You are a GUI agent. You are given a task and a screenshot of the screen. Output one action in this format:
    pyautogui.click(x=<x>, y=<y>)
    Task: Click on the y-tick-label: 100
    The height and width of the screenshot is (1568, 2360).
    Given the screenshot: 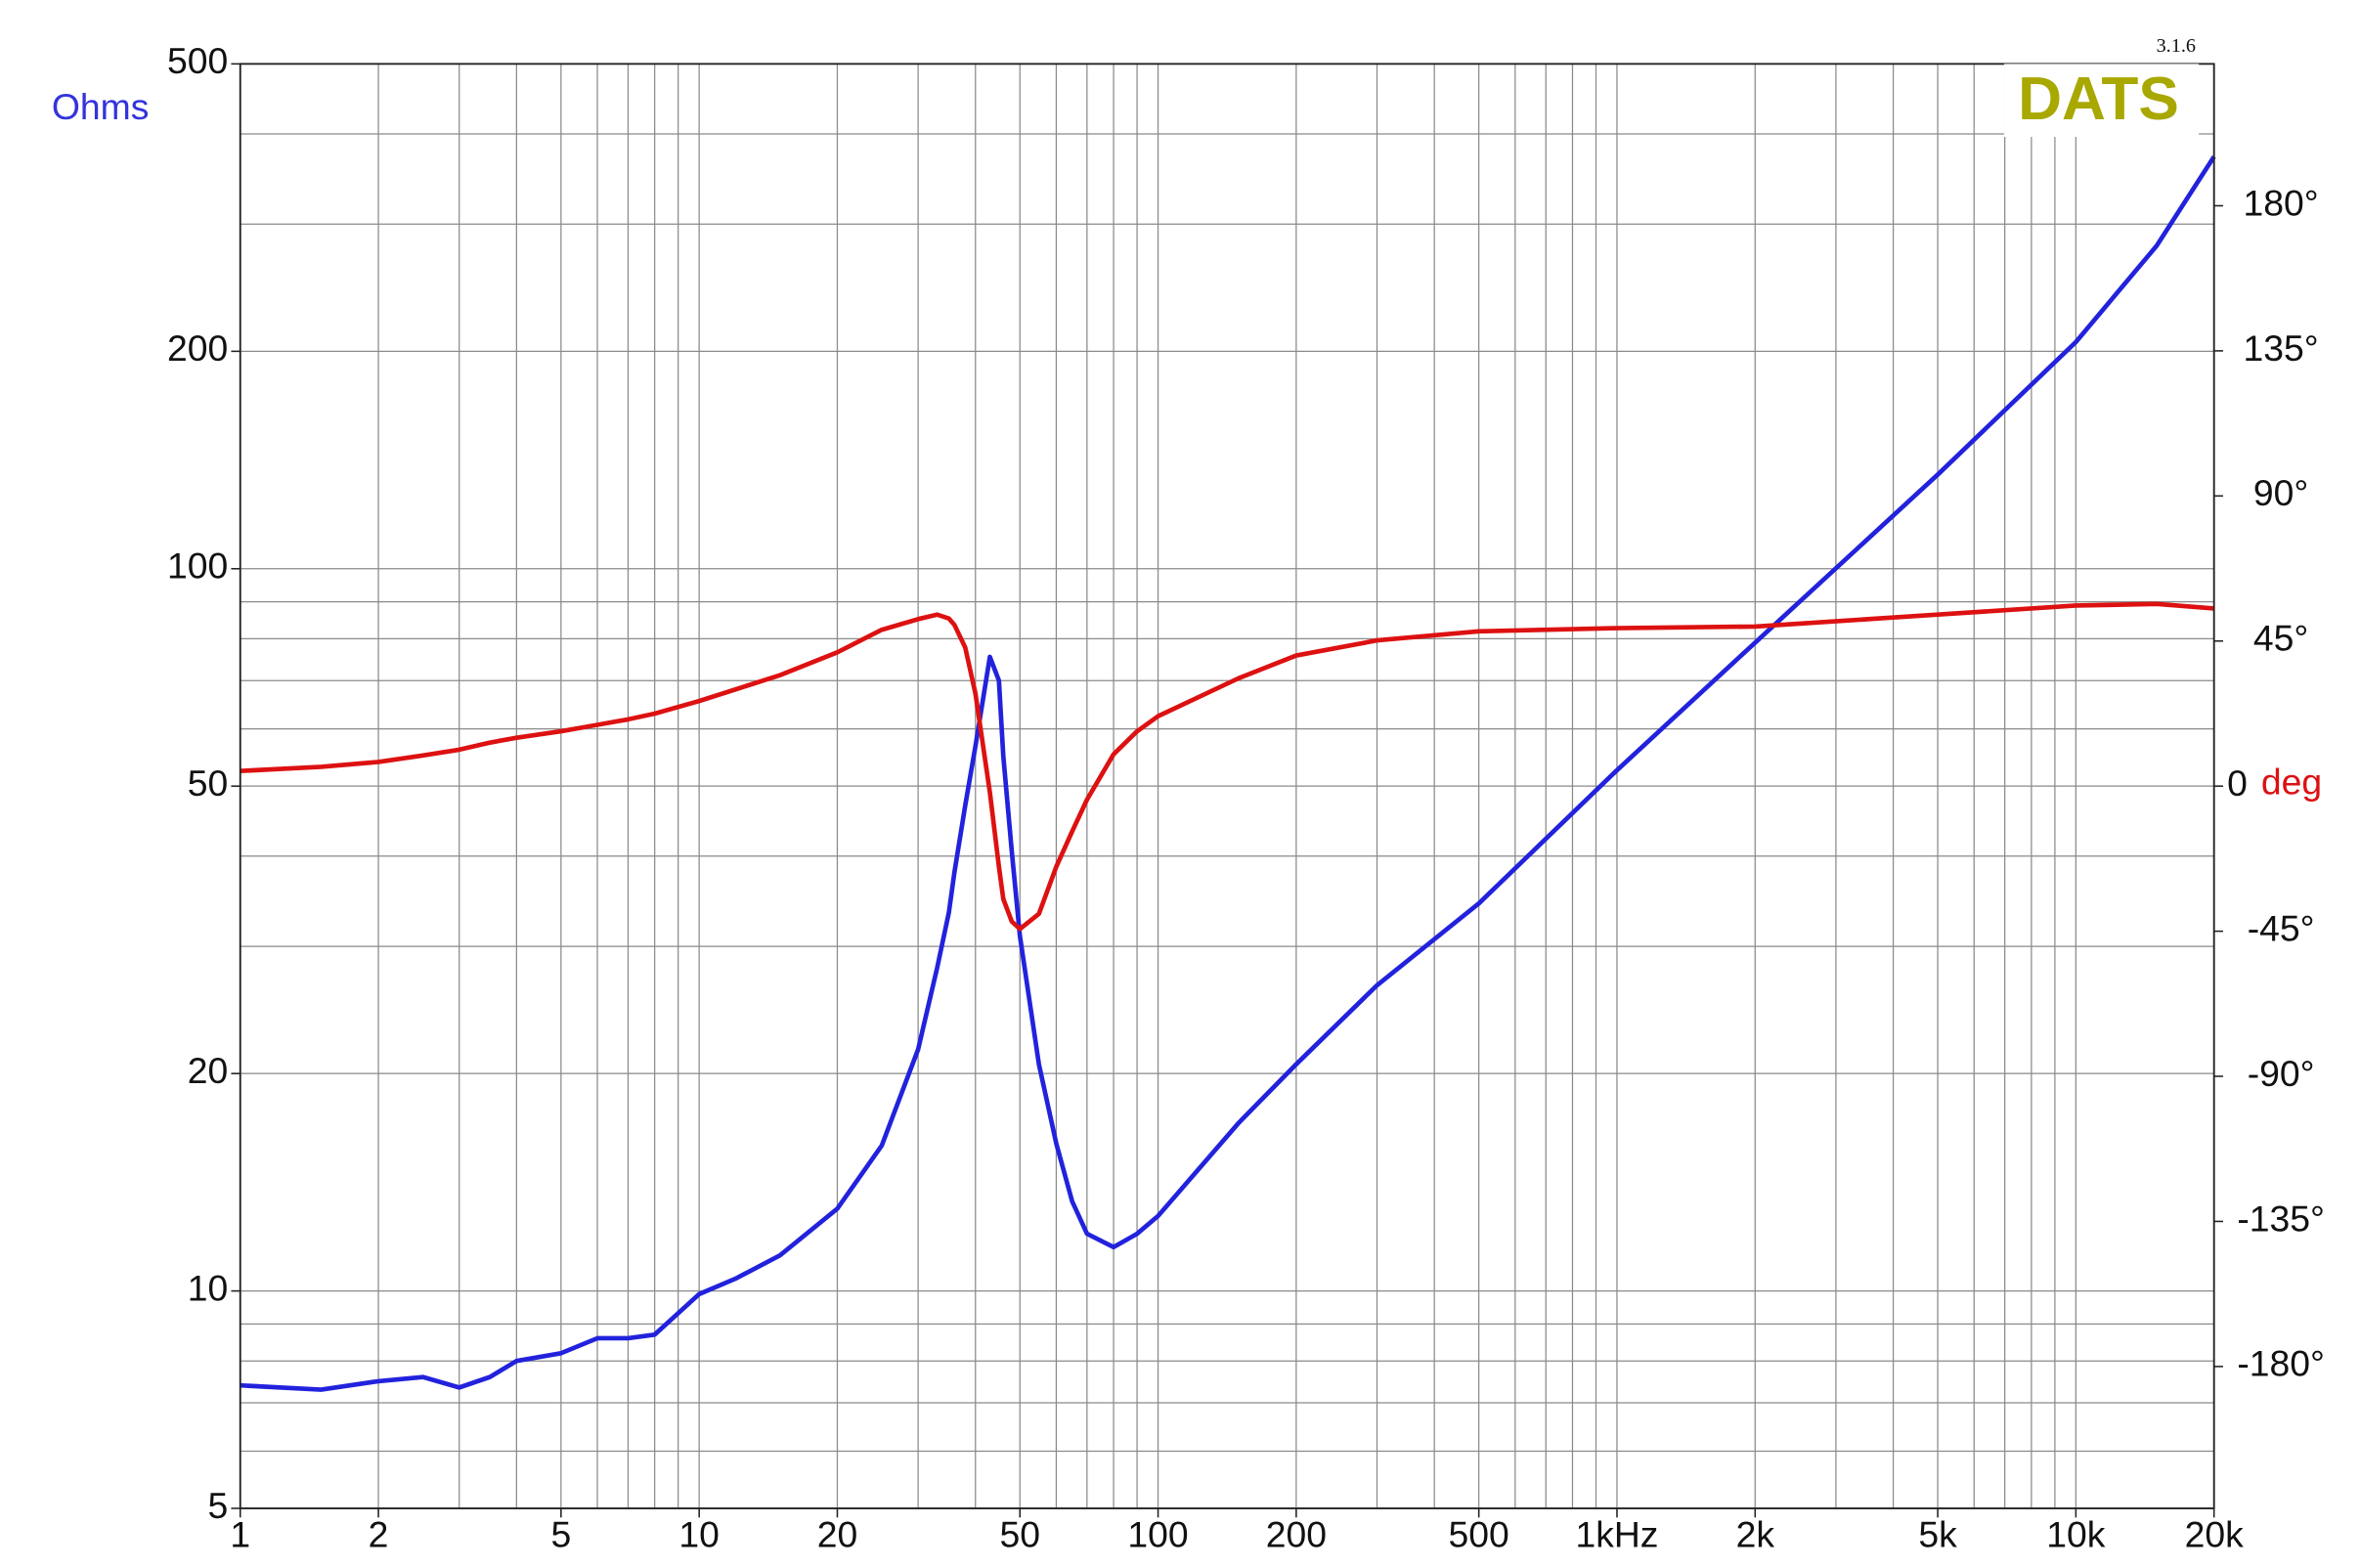 What is the action you would take?
    pyautogui.click(x=197, y=566)
    